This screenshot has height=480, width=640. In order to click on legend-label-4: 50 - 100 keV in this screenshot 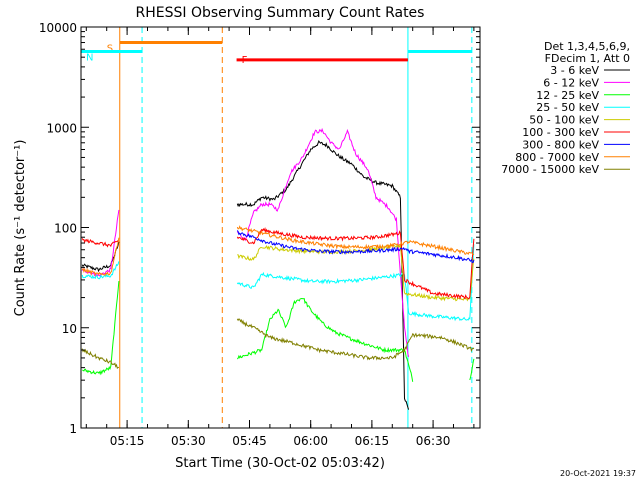, I will do `click(564, 120)`.